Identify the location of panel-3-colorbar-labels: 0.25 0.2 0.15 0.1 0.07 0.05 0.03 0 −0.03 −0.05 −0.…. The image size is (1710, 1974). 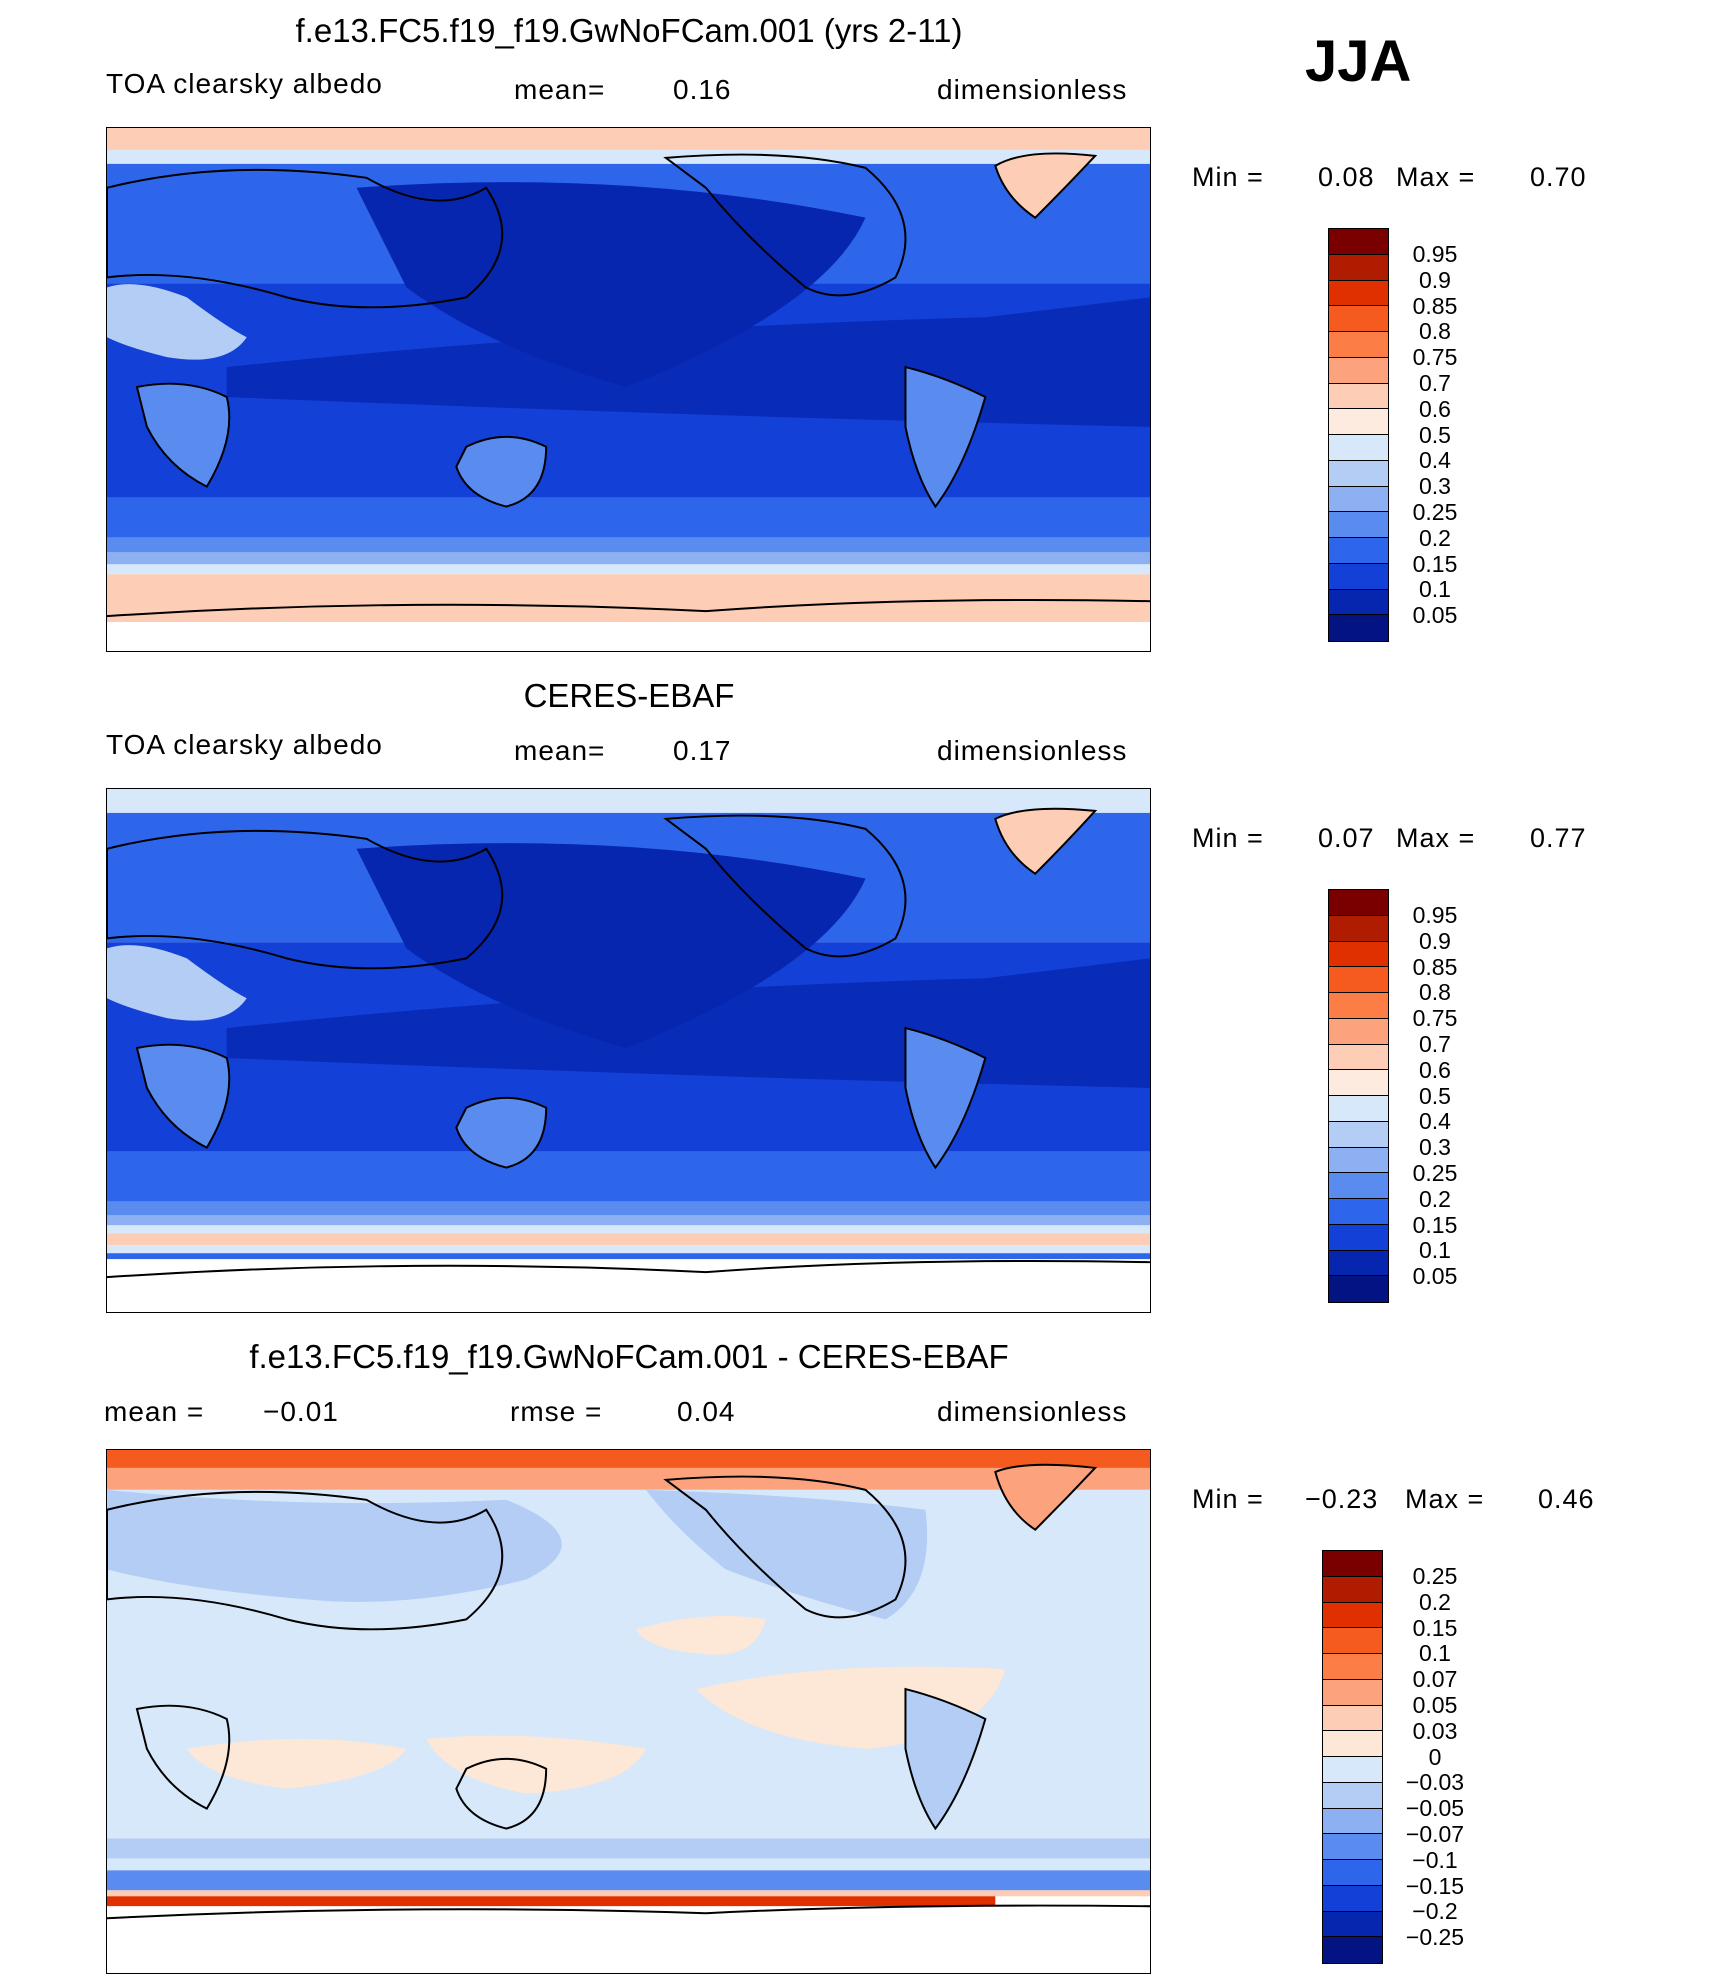
(1435, 1757).